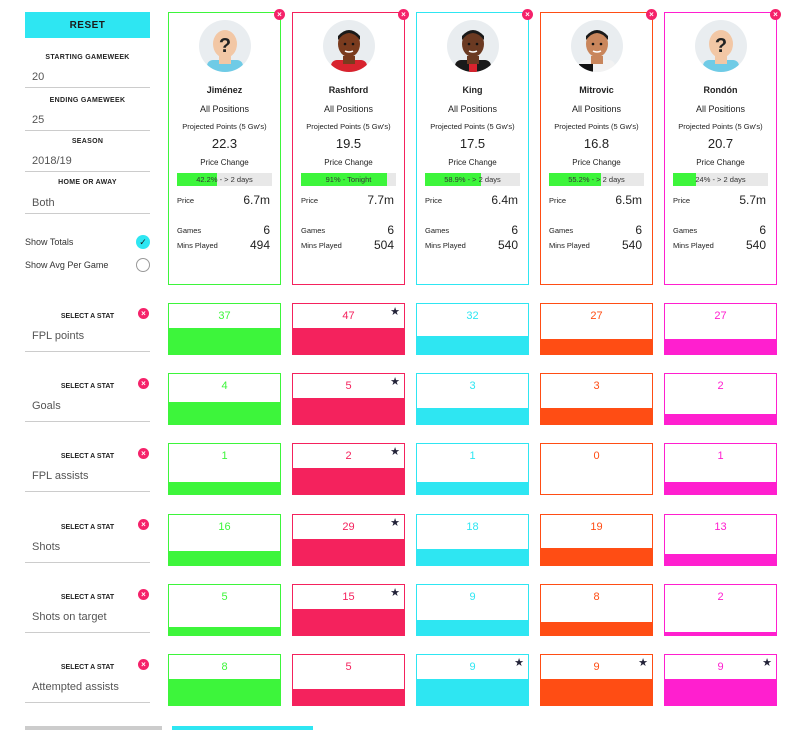 This screenshot has width=800, height=730. Describe the element at coordinates (720, 90) in the screenshot. I see `player-name: Rondón` at that location.